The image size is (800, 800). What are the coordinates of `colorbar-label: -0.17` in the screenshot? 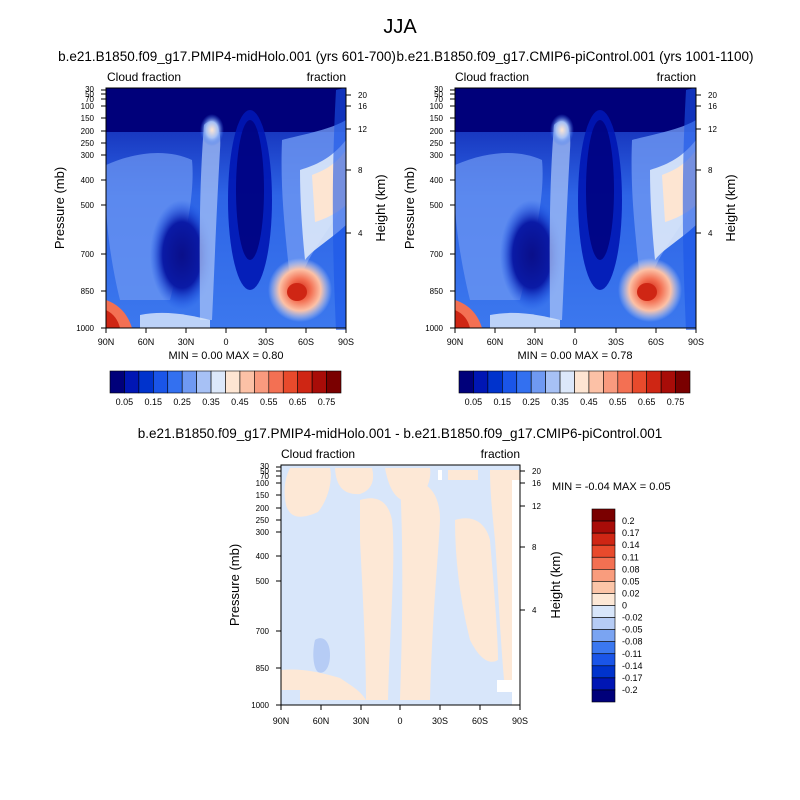 It's located at (632, 678).